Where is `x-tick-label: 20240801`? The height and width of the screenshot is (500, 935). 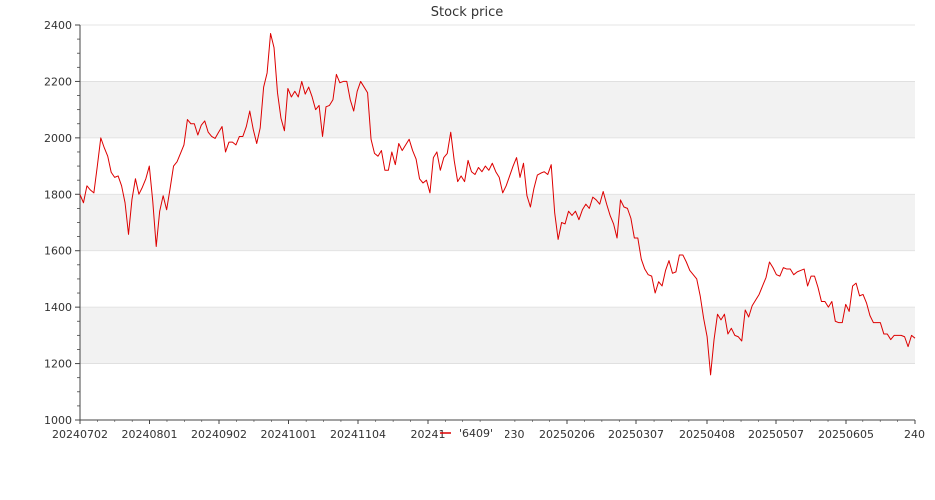
x-tick-label: 20240801 is located at coordinates (150, 434).